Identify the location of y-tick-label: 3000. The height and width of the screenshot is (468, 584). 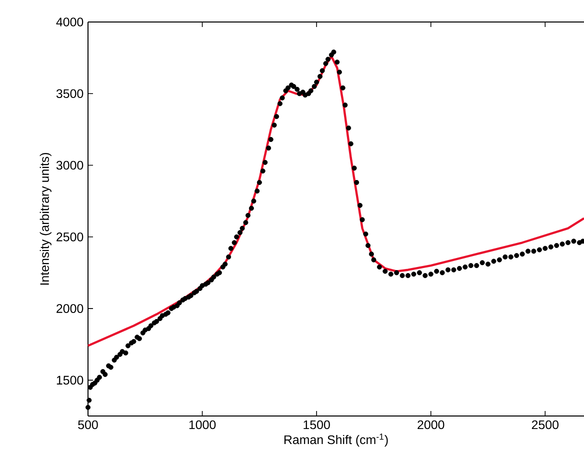
(70, 165).